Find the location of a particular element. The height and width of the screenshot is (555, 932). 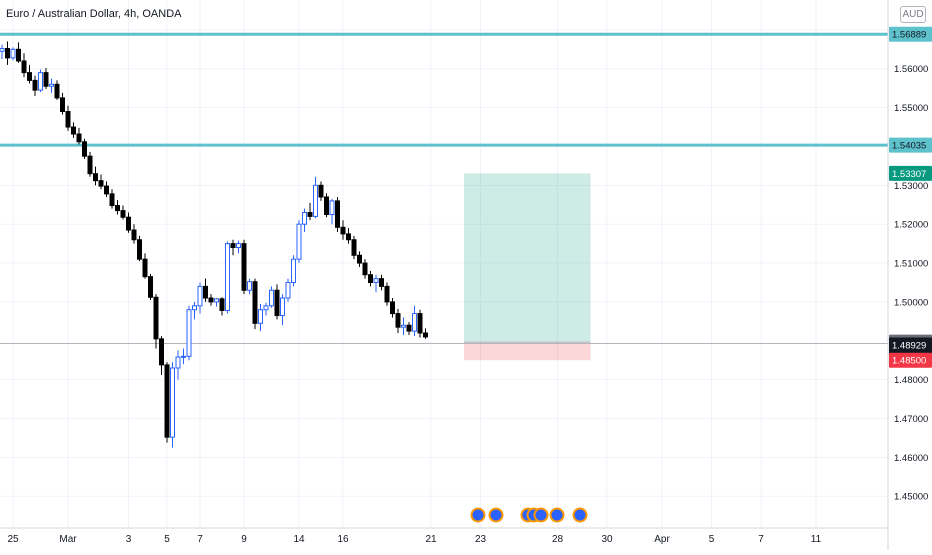

time-tick-label: 21 is located at coordinates (431, 539).